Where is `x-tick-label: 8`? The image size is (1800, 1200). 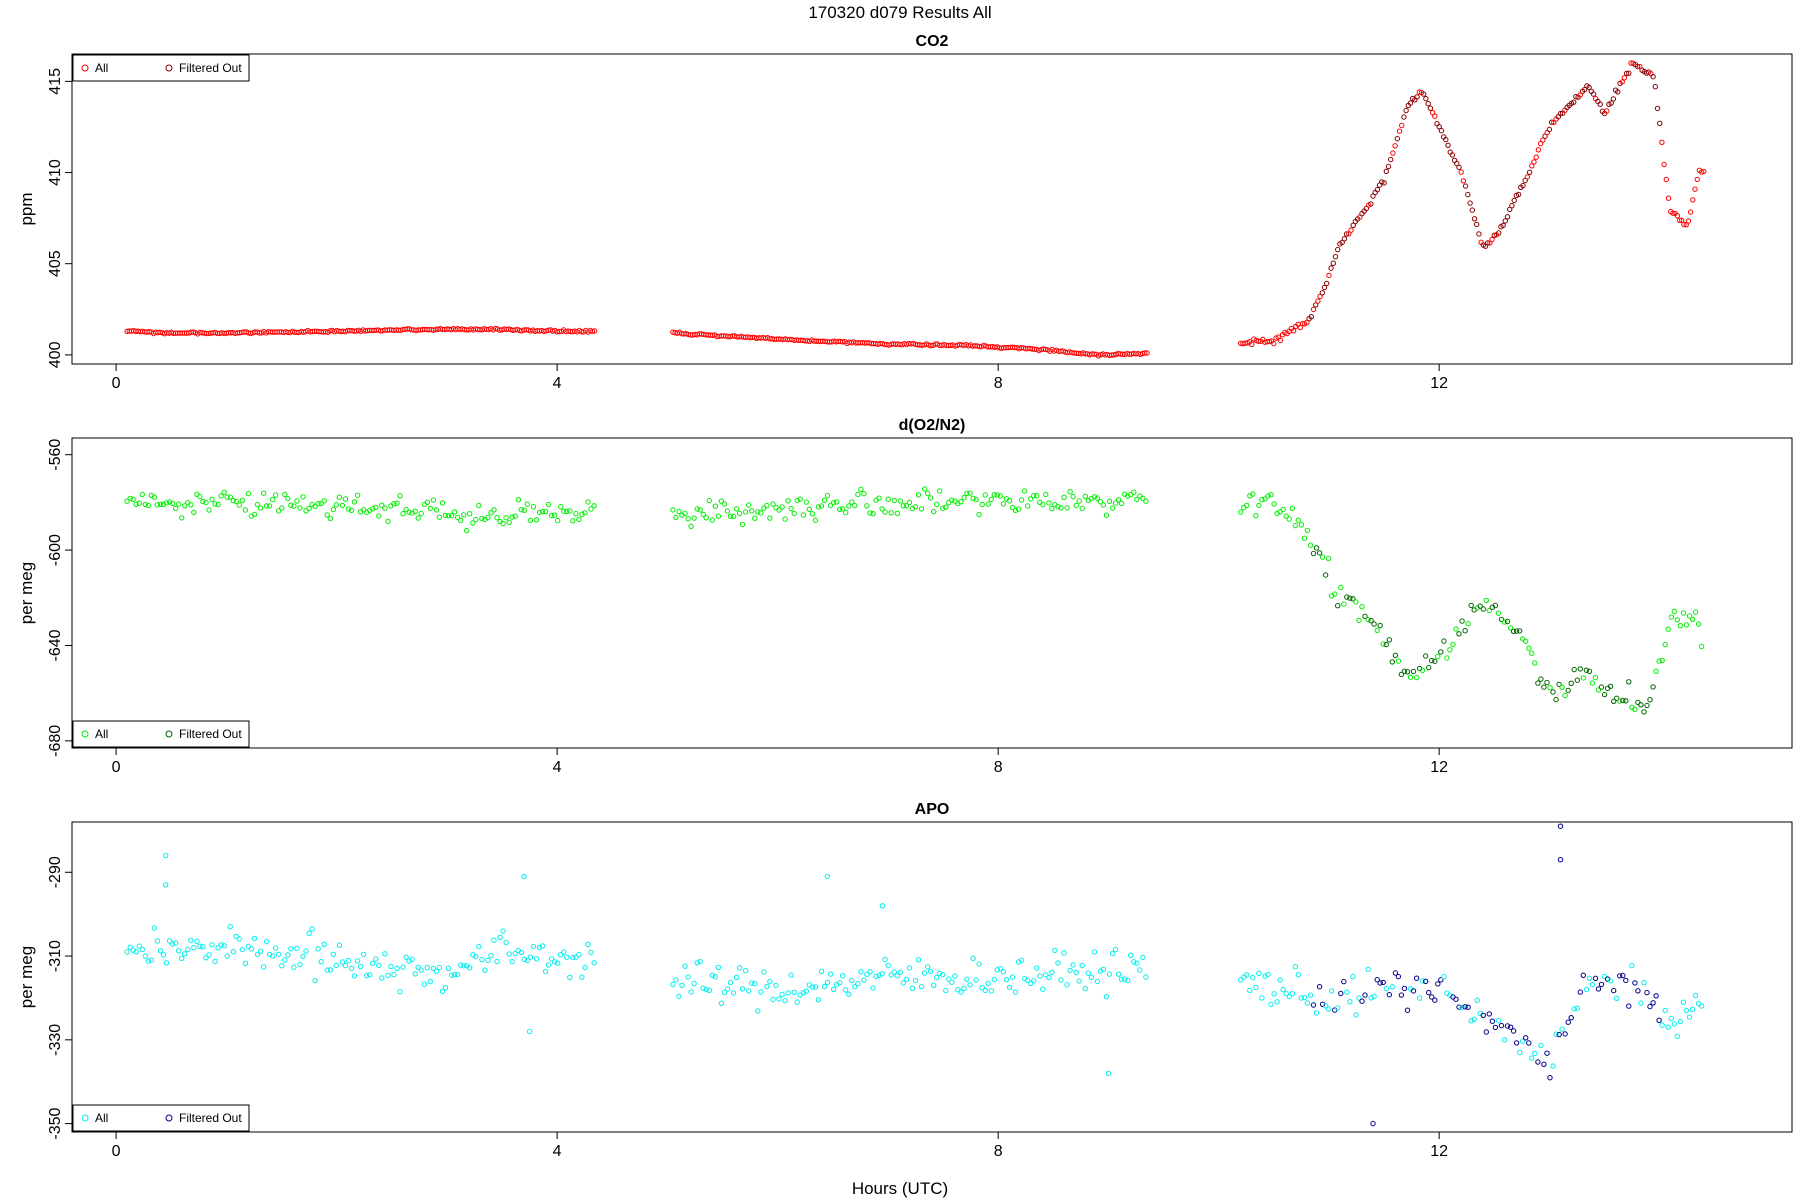
x-tick-label: 8 is located at coordinates (998, 767).